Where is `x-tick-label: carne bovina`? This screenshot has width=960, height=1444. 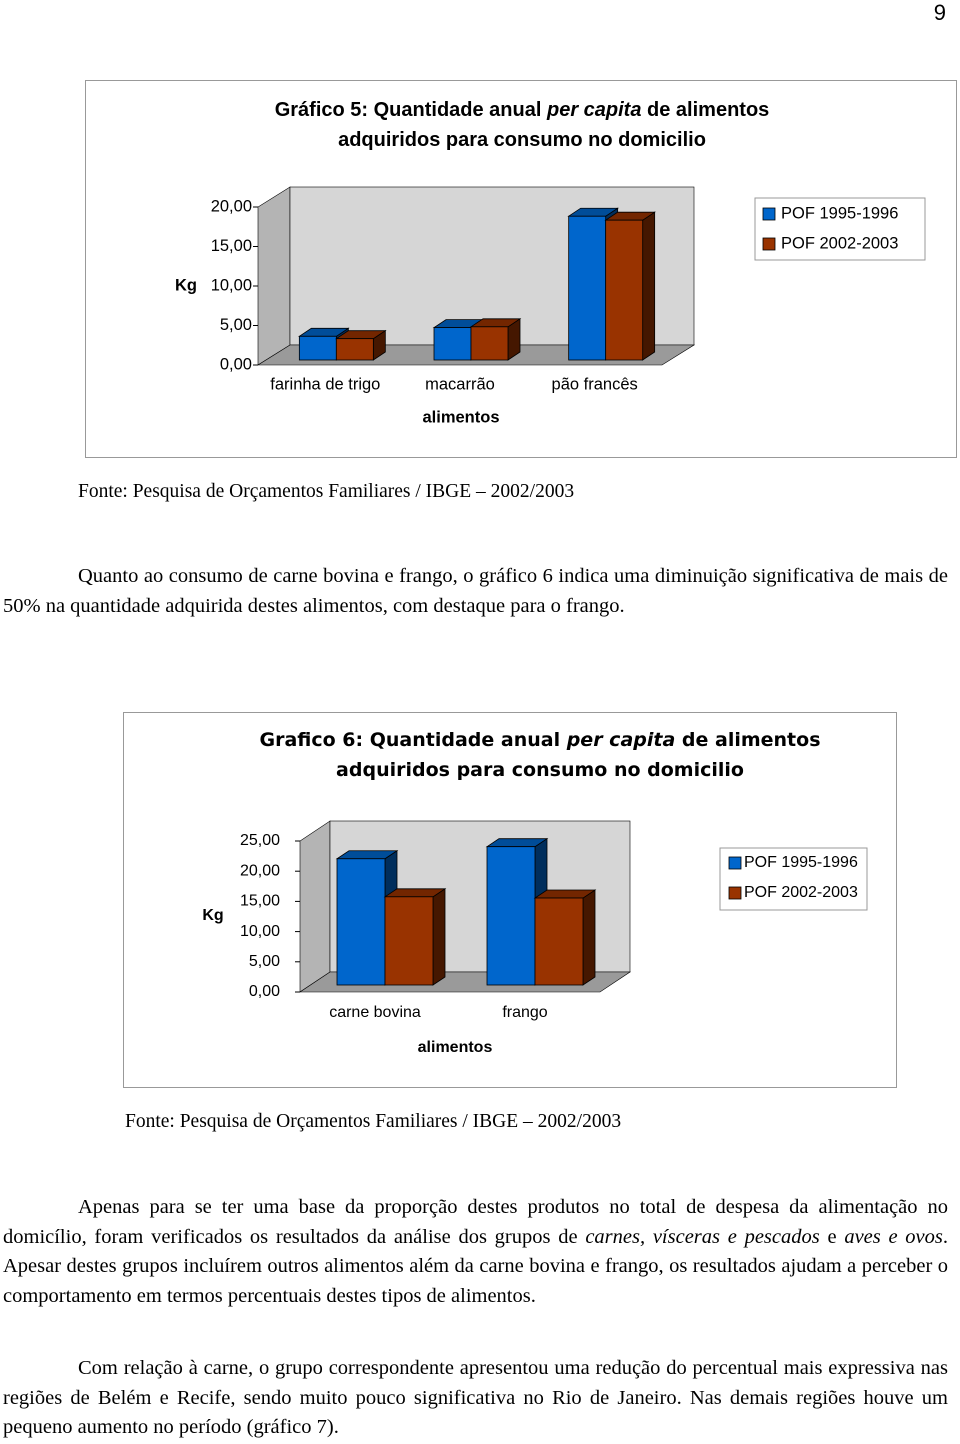 x-tick-label: carne bovina is located at coordinates (375, 1012).